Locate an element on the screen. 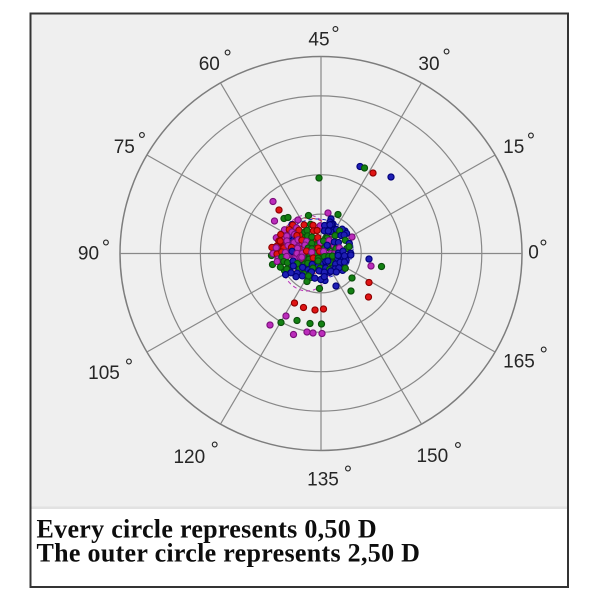 The image size is (600, 597). svg-text: 15 is located at coordinates (513, 147).